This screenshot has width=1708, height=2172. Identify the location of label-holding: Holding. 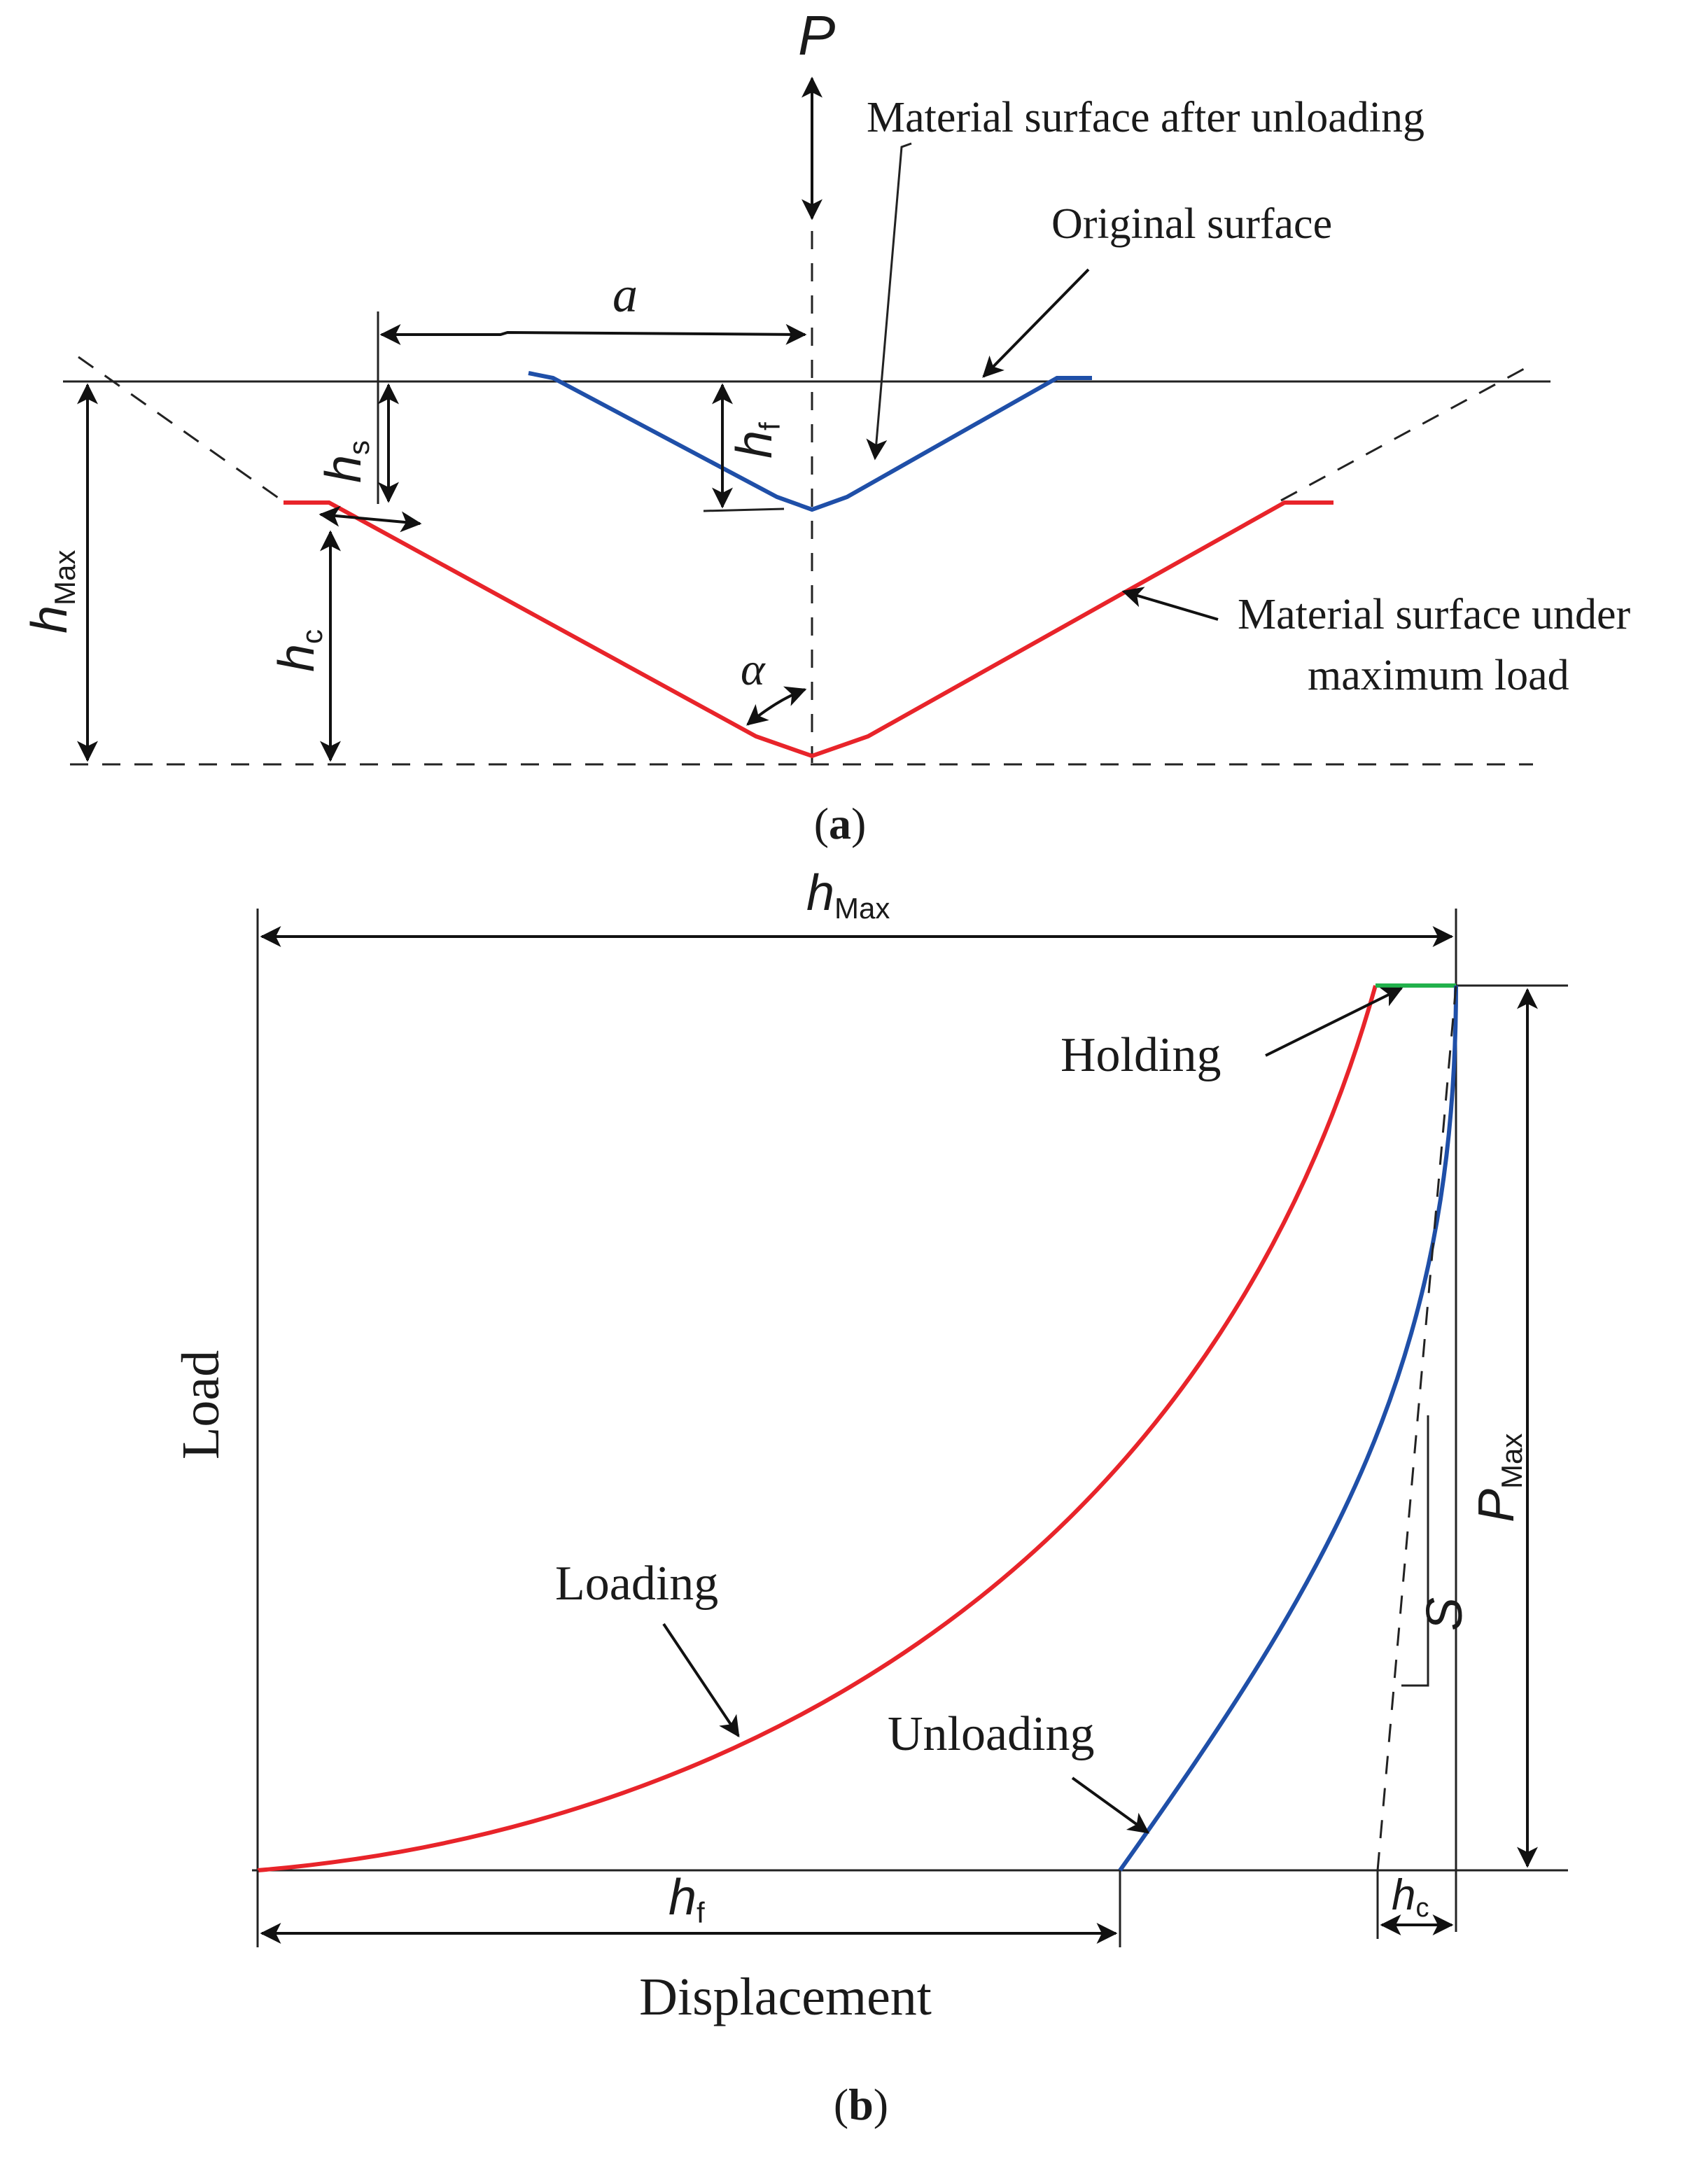
(1140, 1055).